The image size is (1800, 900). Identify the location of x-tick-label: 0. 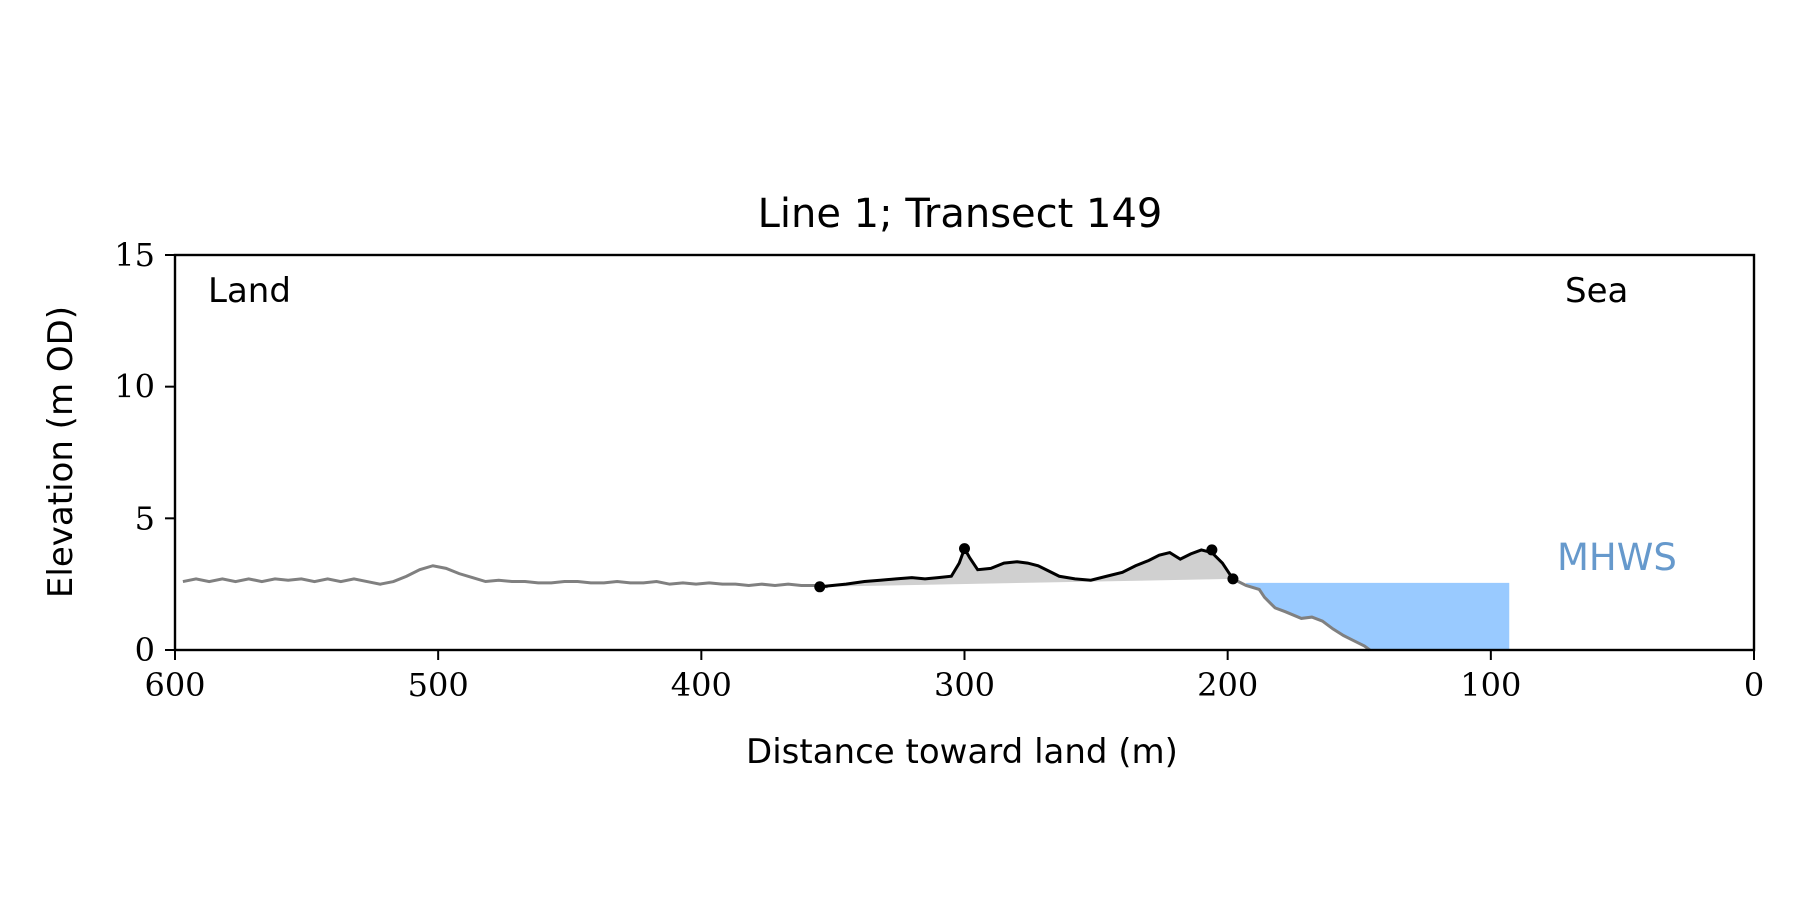
(1754, 685).